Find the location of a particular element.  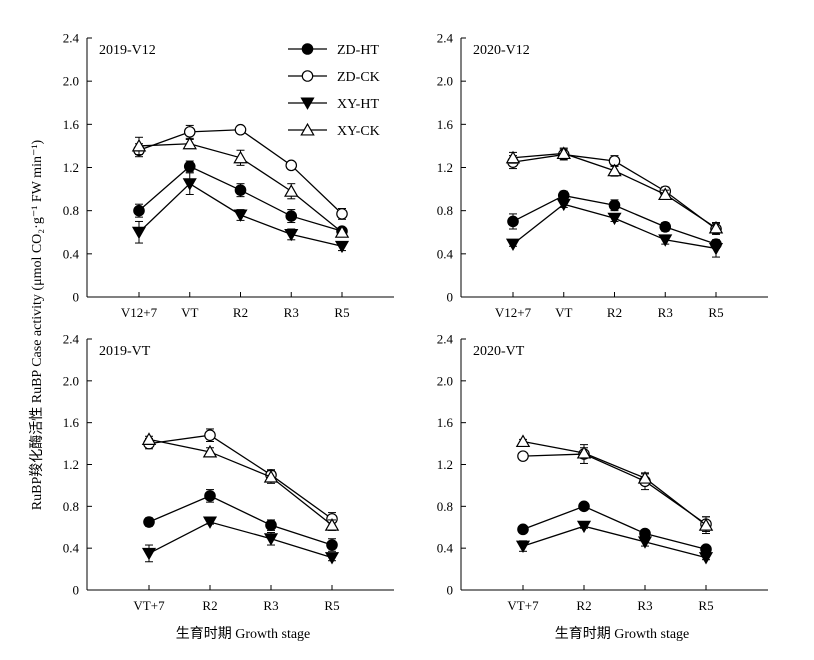

panel-title: 2020-VT is located at coordinates (499, 351).